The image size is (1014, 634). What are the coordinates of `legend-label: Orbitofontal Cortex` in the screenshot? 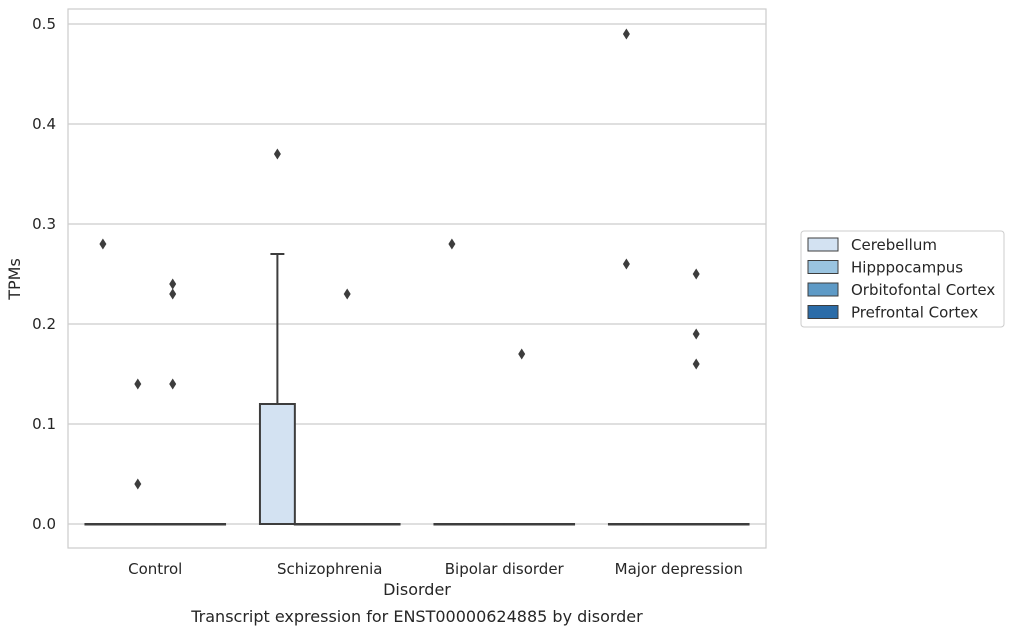 It's located at (923, 290).